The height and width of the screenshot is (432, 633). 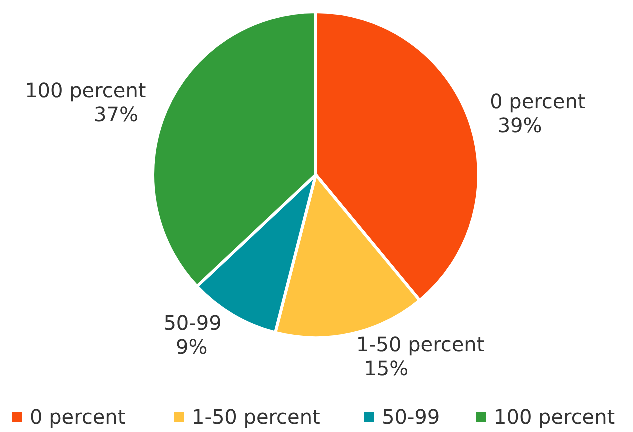 I want to click on legend-label: 0 percent, so click(x=78, y=417).